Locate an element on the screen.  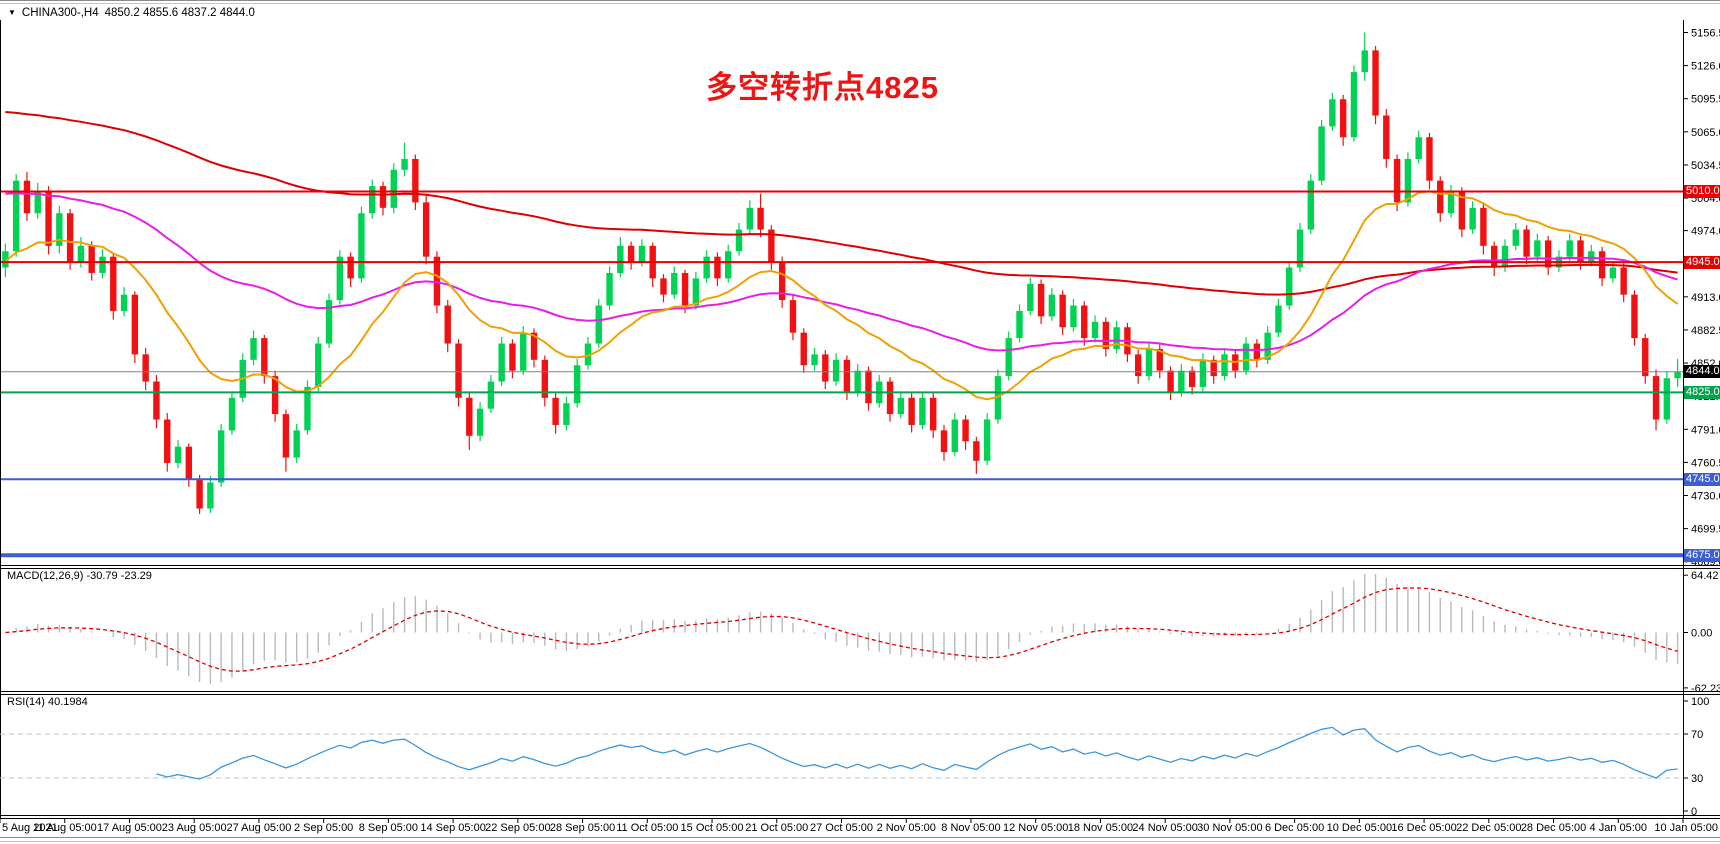
svg-text: 10 Dec 05:00 is located at coordinates (1359, 828).